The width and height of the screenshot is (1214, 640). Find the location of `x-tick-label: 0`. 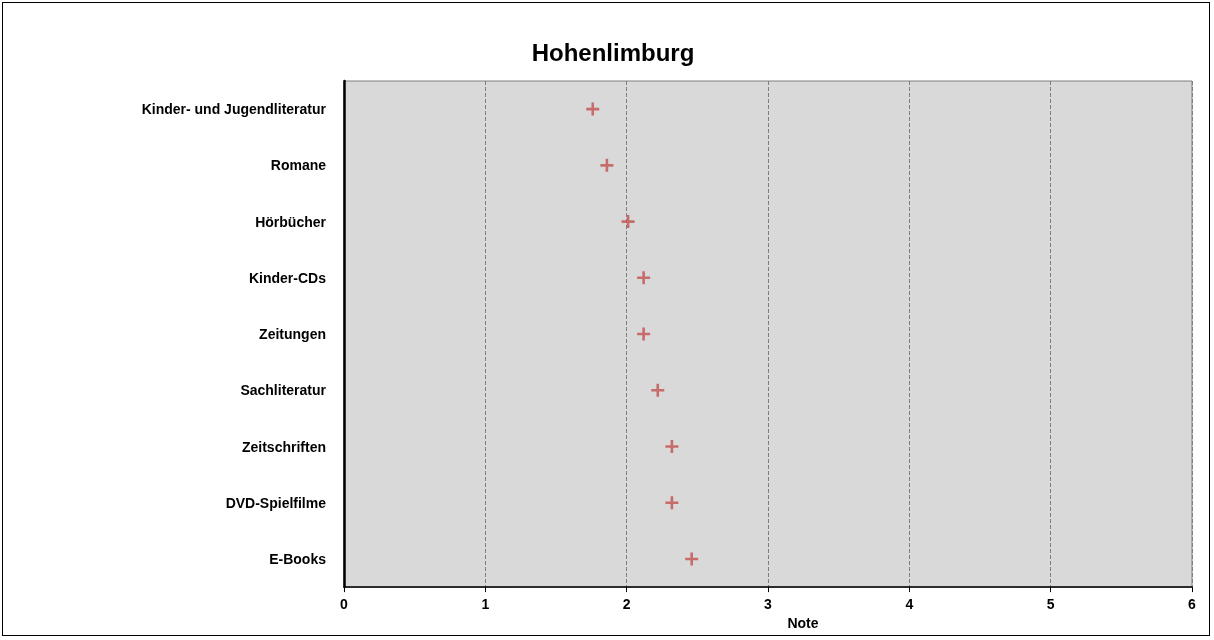

x-tick-label: 0 is located at coordinates (344, 604).